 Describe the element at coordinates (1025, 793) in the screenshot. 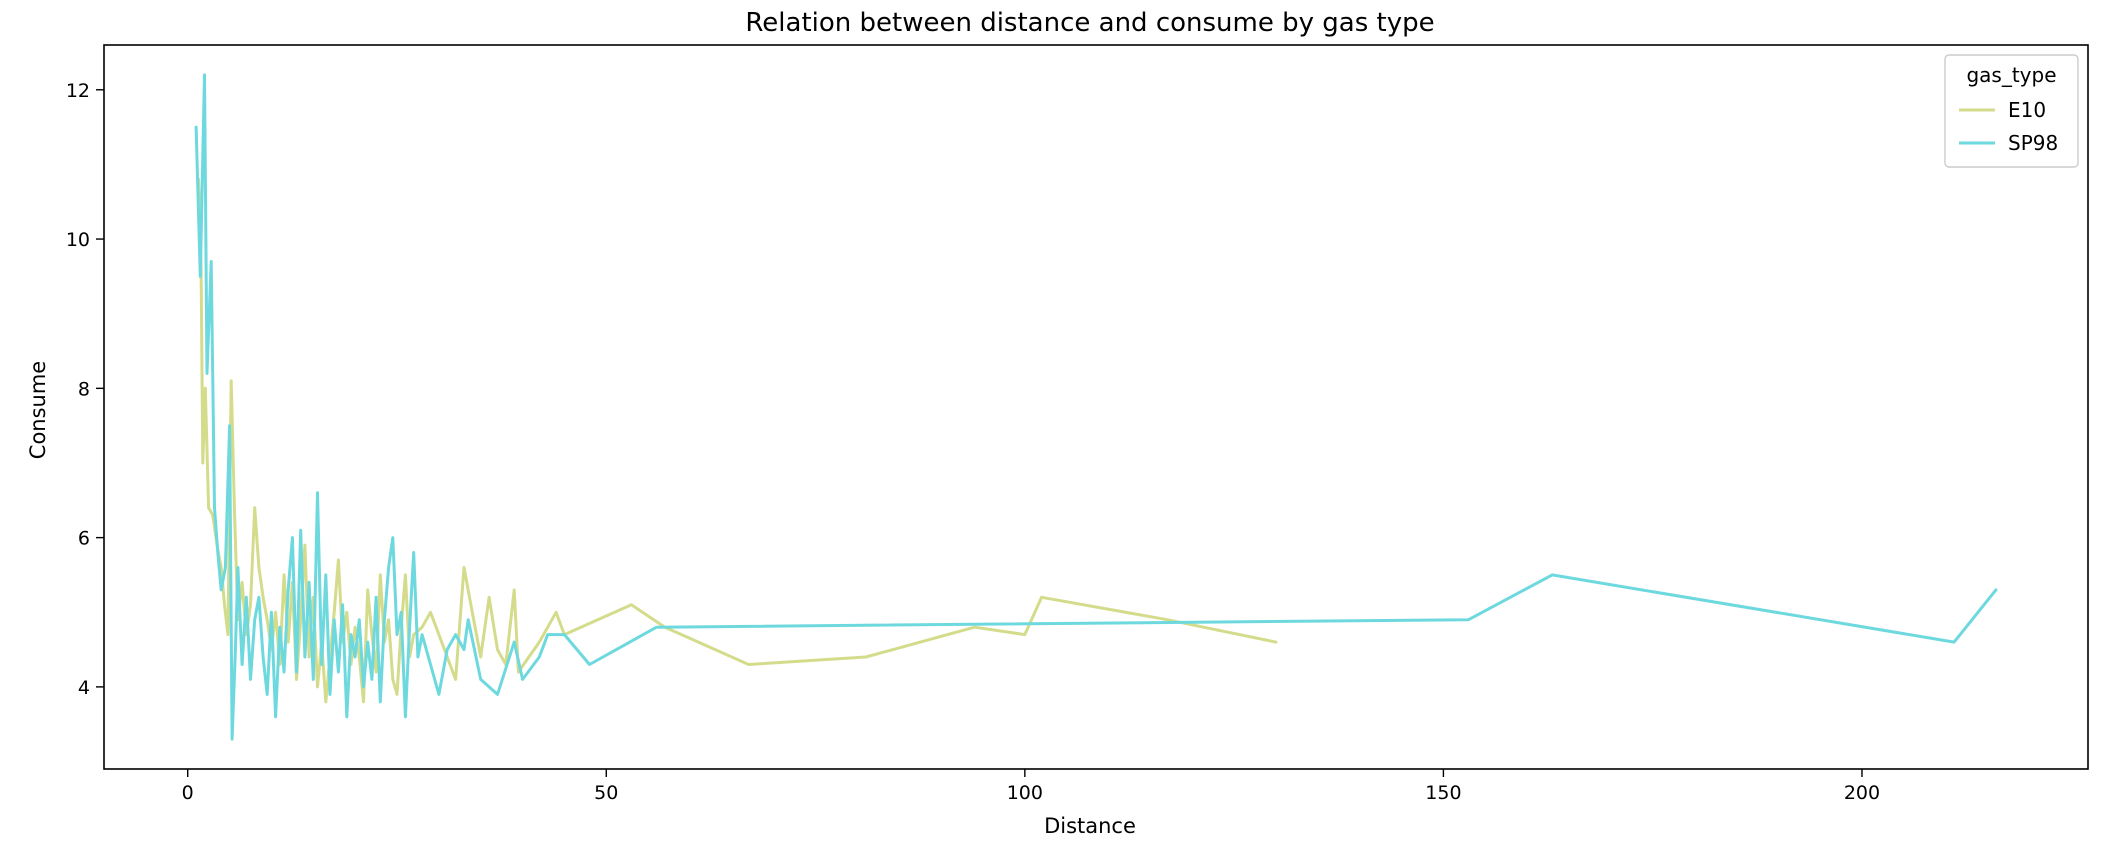

I see `x-tick-label: 100` at that location.